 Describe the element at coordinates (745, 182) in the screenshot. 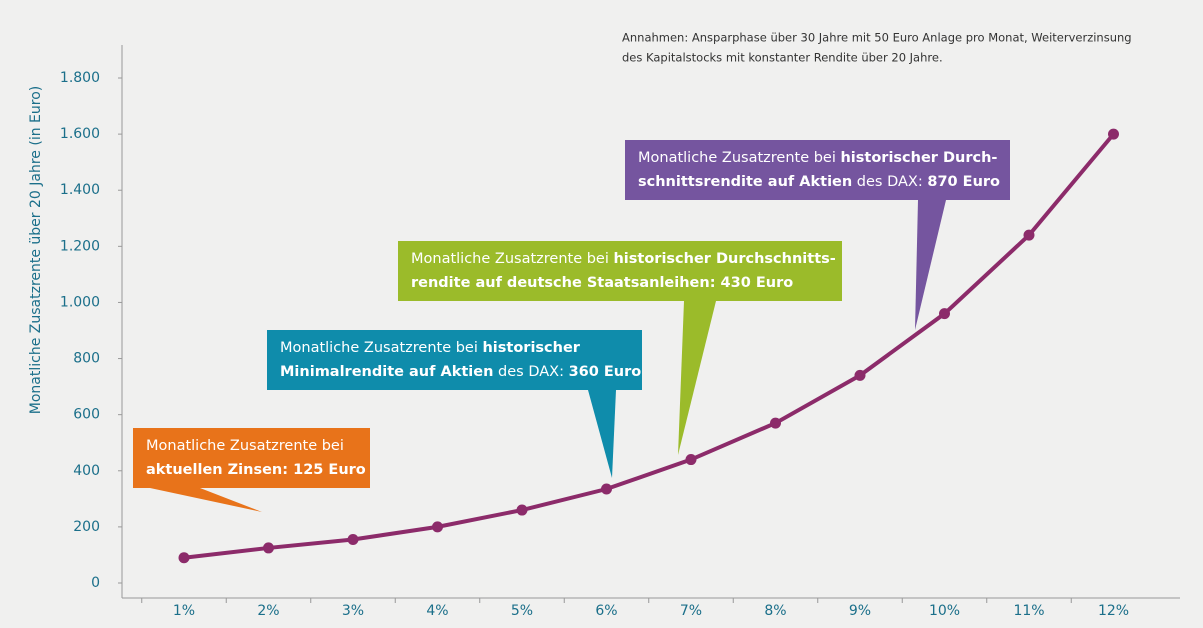

I see `callout-run: schnittsrendite auf Aktien` at that location.